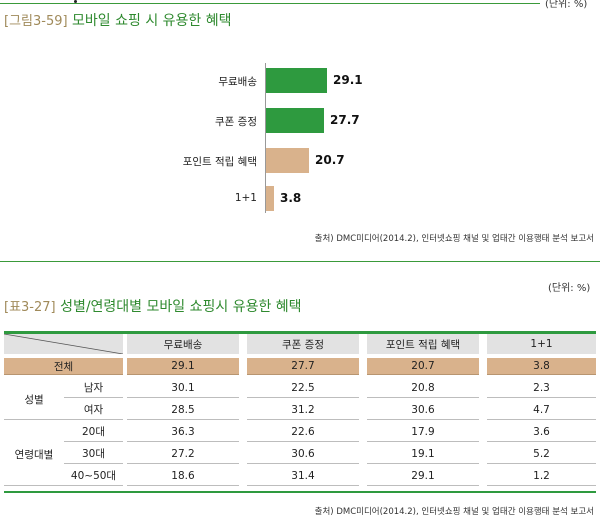 This screenshot has width=600, height=523. Describe the element at coordinates (93, 410) in the screenshot. I see `row-label: 여자` at that location.